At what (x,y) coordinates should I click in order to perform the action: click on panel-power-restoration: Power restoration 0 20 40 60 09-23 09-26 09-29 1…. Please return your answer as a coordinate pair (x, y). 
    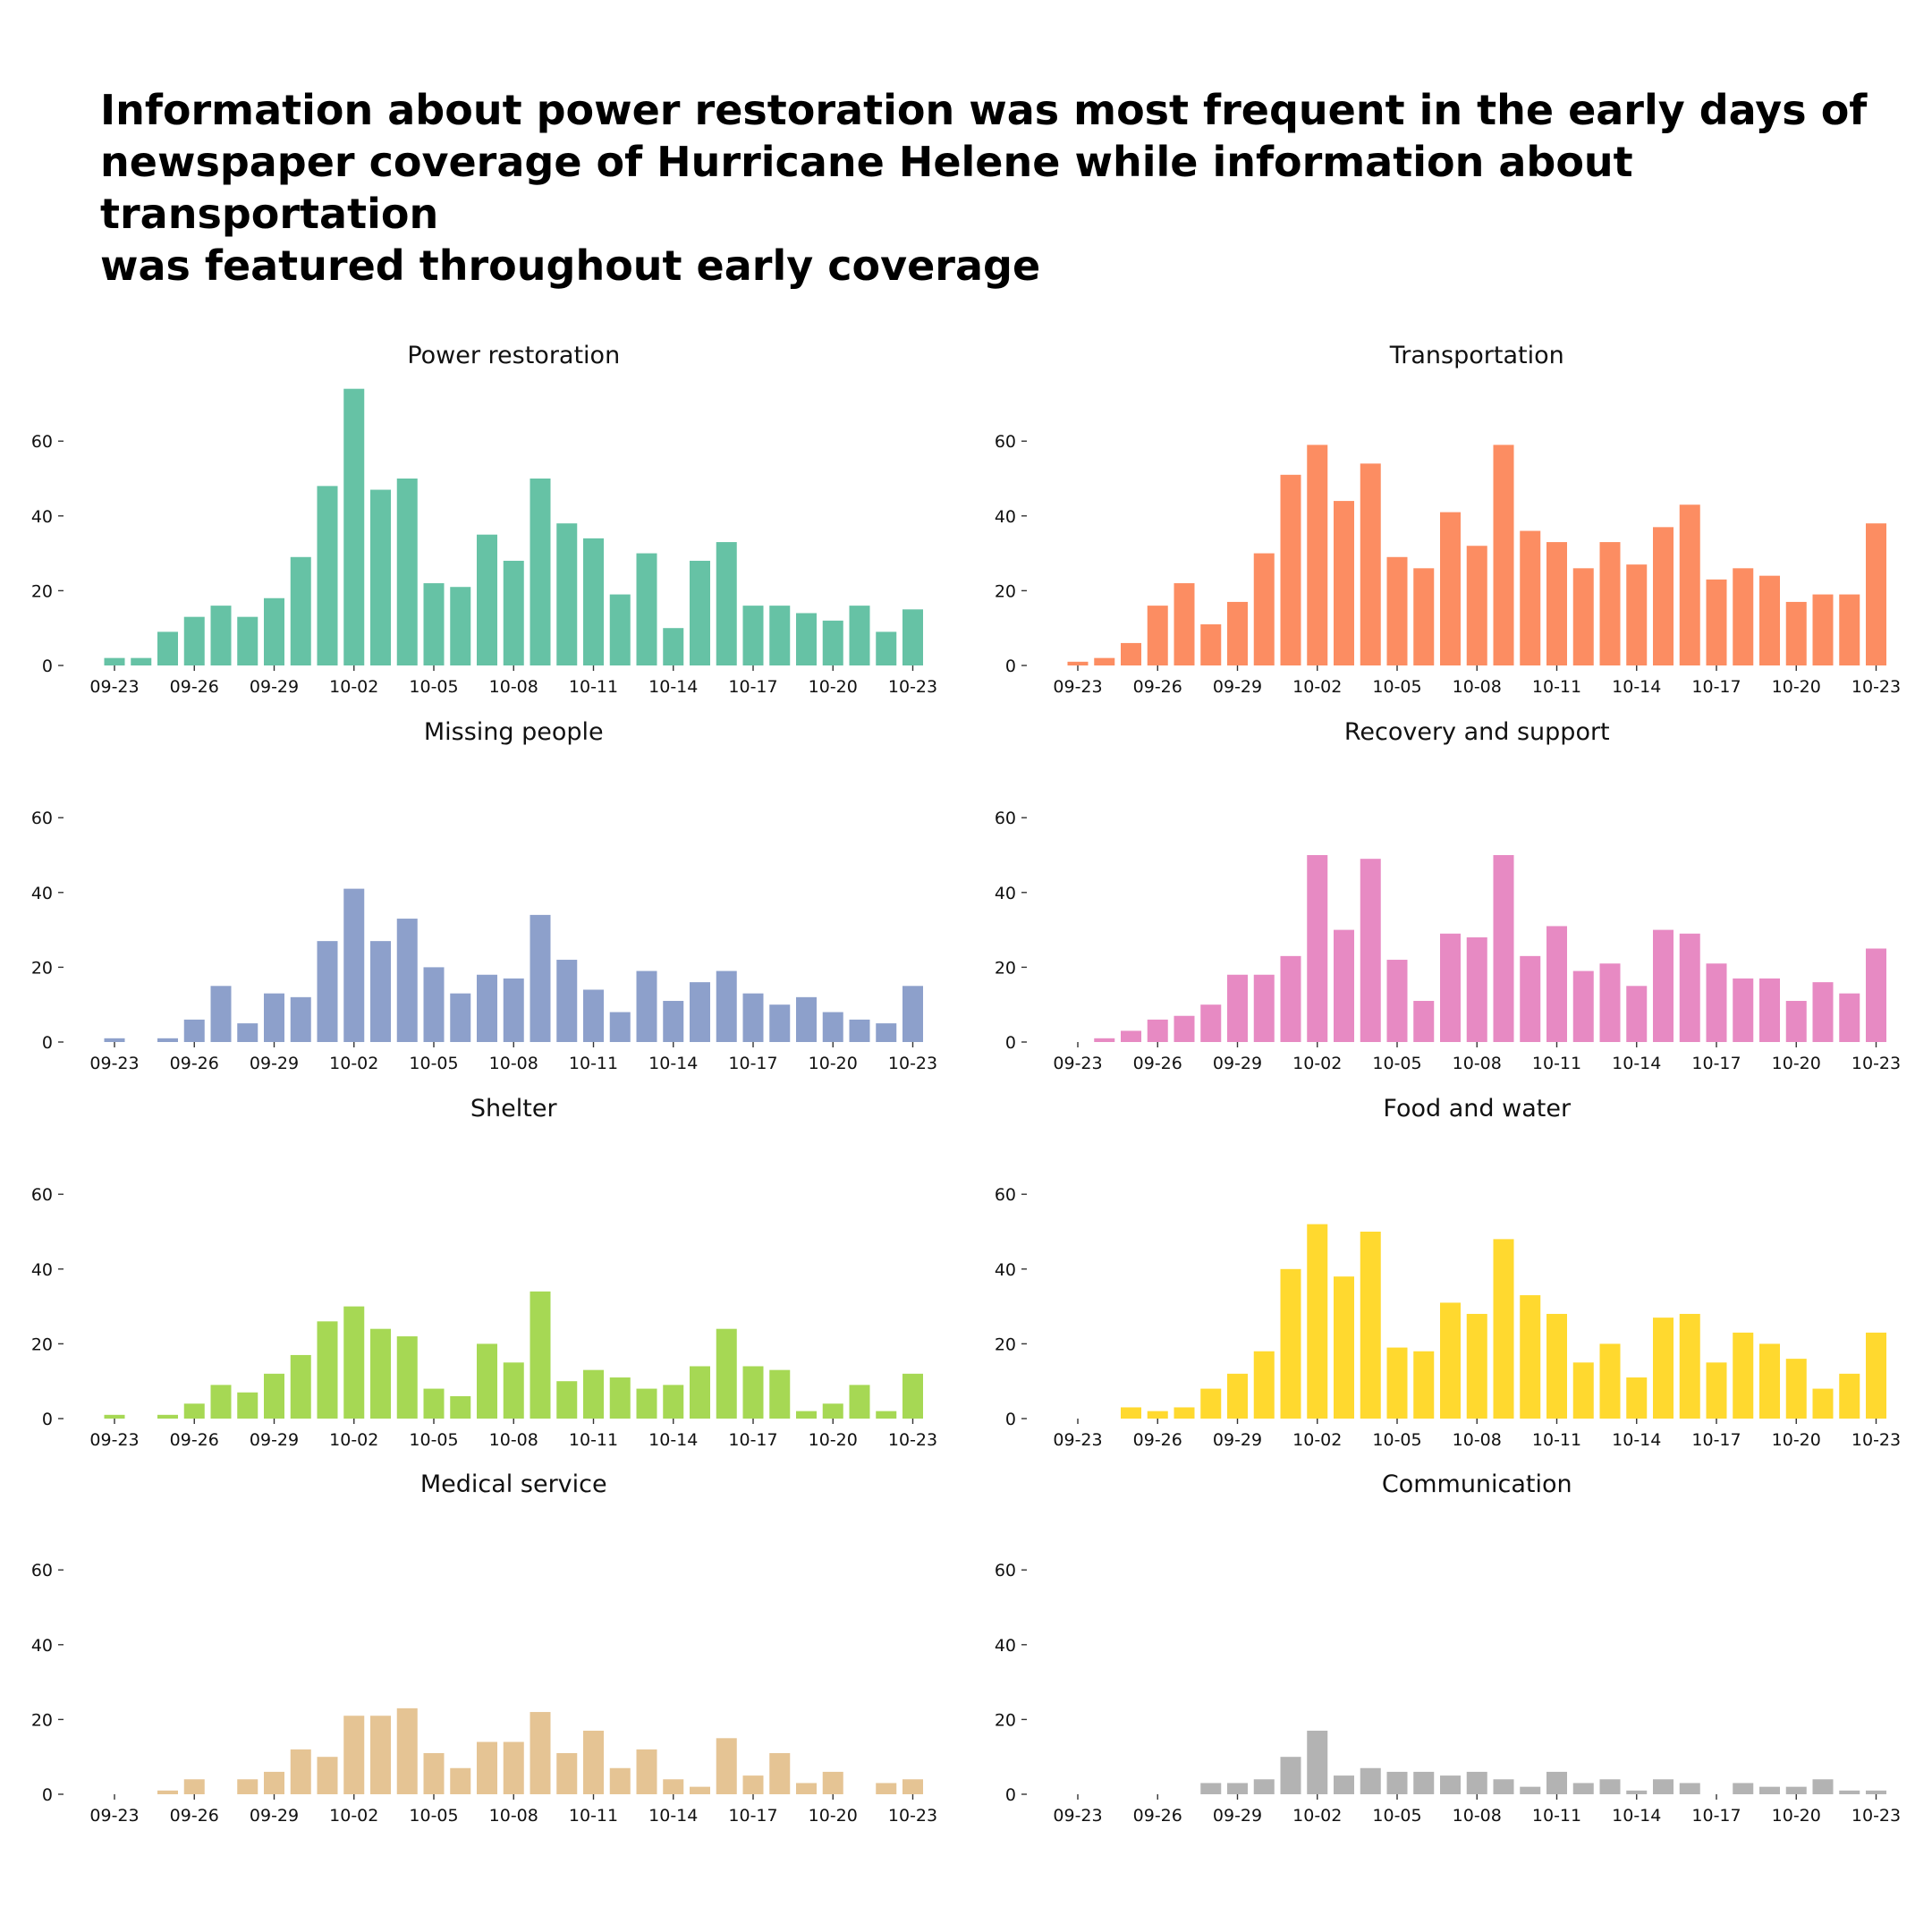
    Looking at the image, I should click on (484, 519).